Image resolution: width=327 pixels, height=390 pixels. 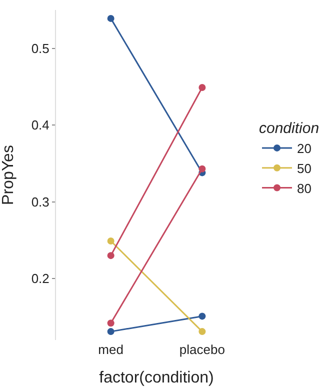 I want to click on x-axis-title: factor(condition), so click(x=156, y=378).